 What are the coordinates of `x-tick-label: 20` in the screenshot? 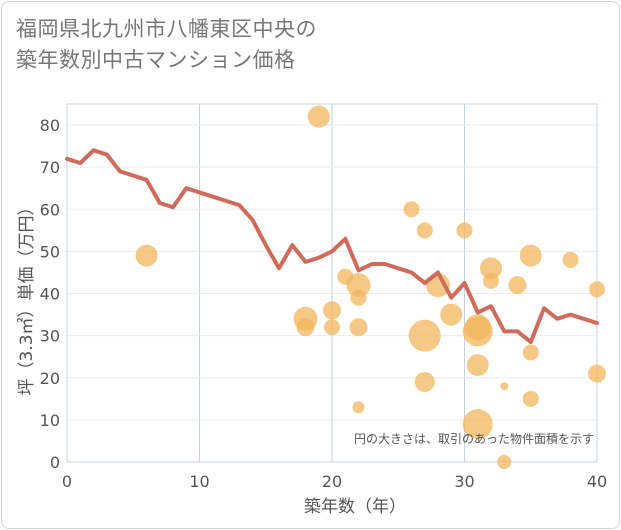 It's located at (332, 481).